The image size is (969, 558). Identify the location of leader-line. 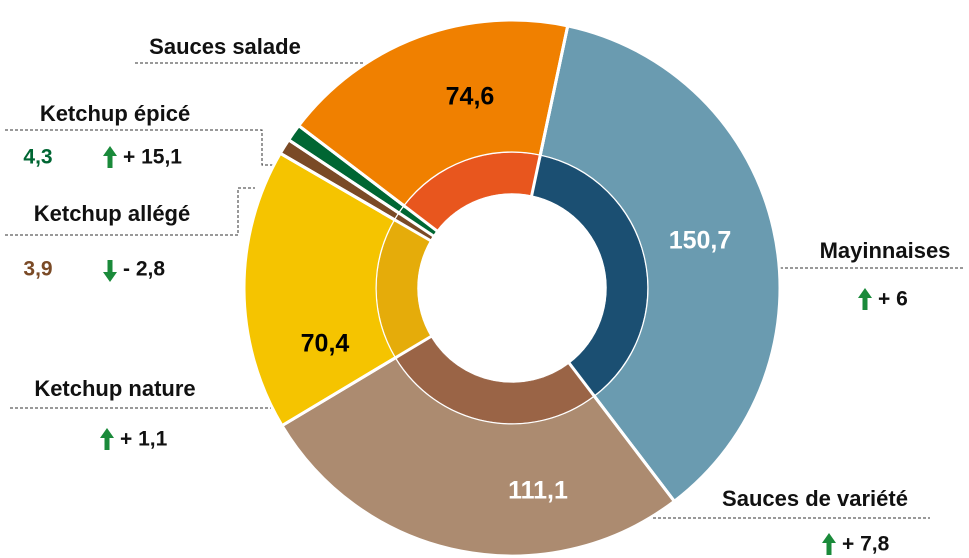
(130, 211).